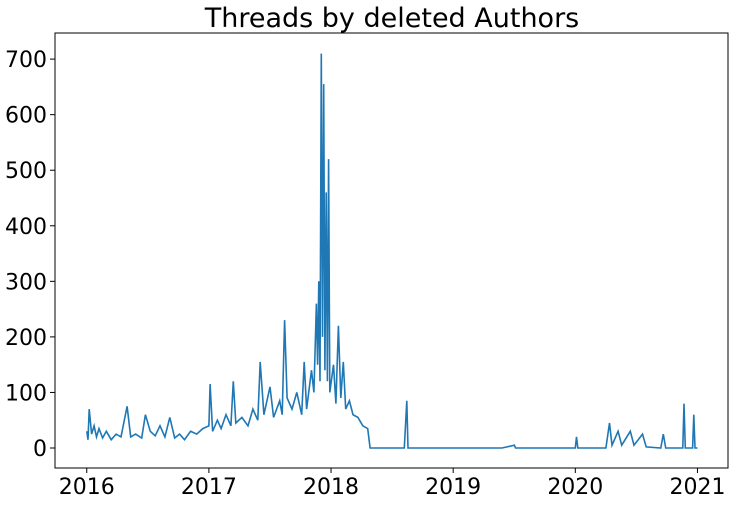  Describe the element at coordinates (26, 171) in the screenshot. I see `y-tick-label: 500` at that location.